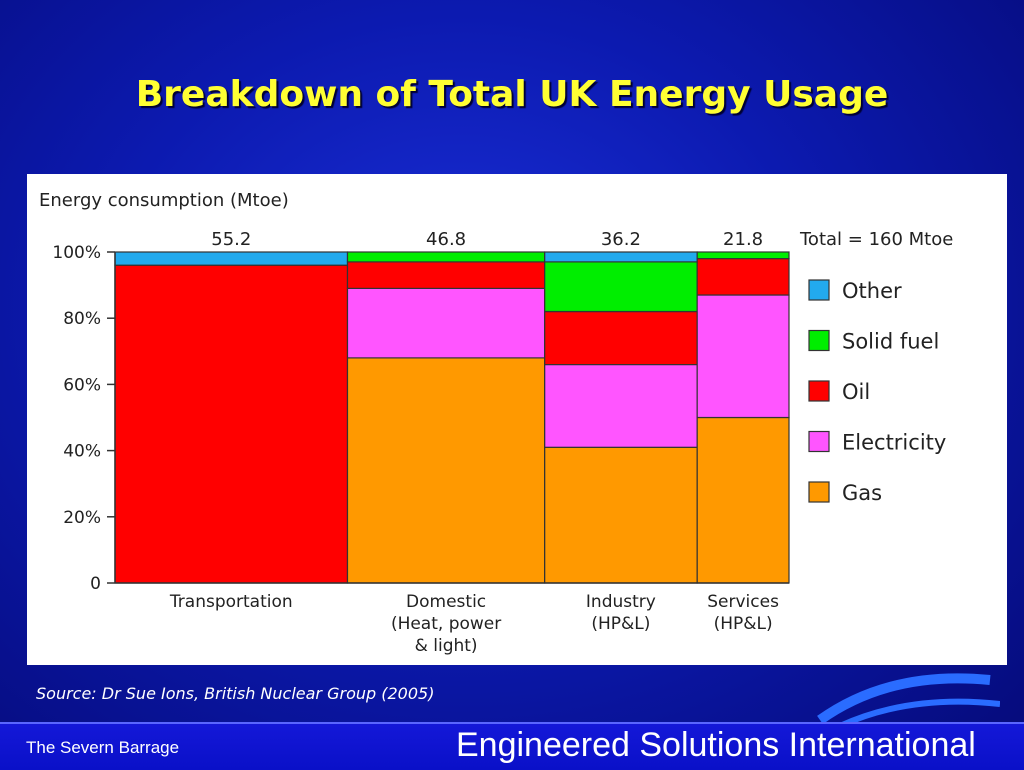 The height and width of the screenshot is (770, 1024). Describe the element at coordinates (819, 340) in the screenshot. I see `legend-swatch-solid-fuel` at that location.